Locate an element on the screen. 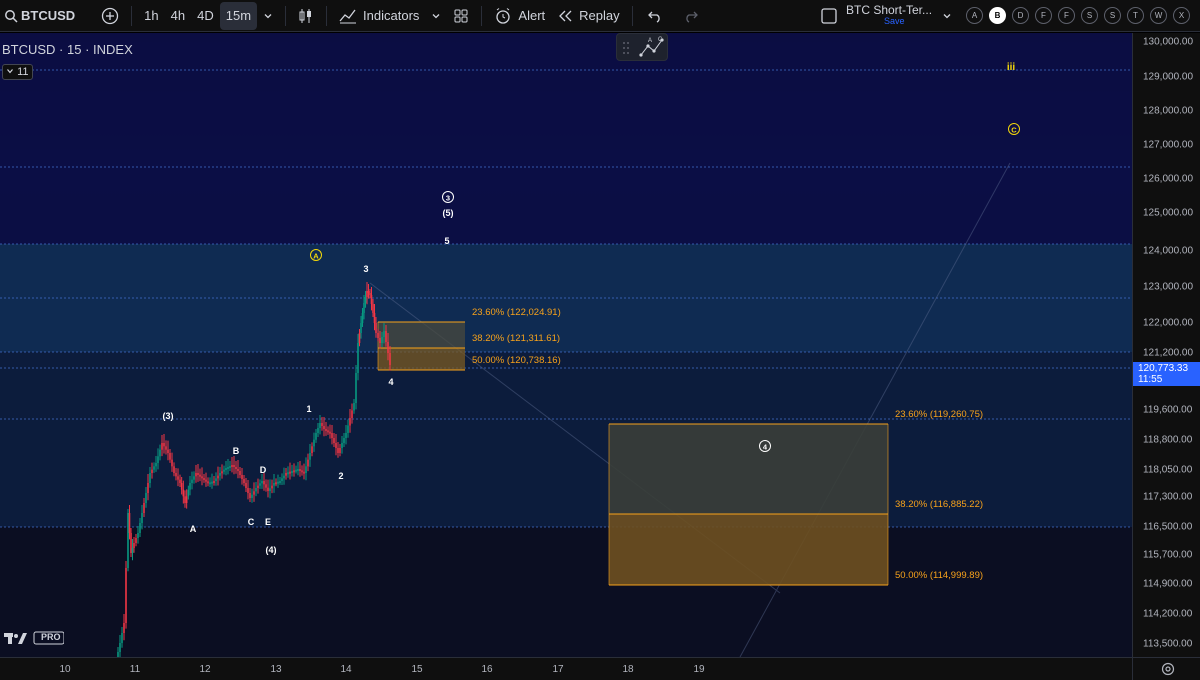 The width and height of the screenshot is (1200, 680). plus-circle-icon is located at coordinates (110, 15).